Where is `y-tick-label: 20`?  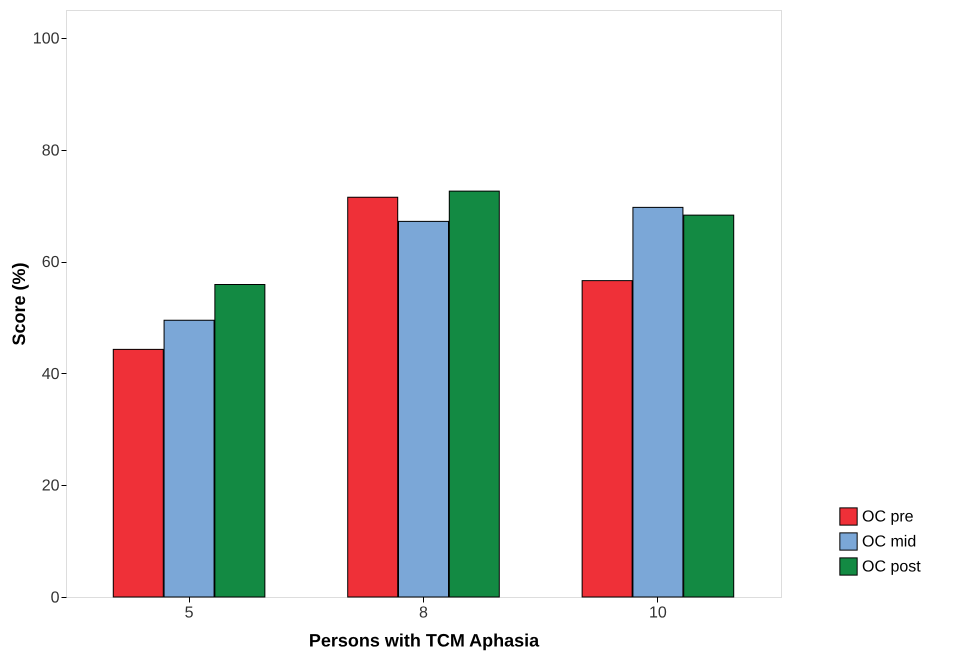
y-tick-label: 20 is located at coordinates (51, 486).